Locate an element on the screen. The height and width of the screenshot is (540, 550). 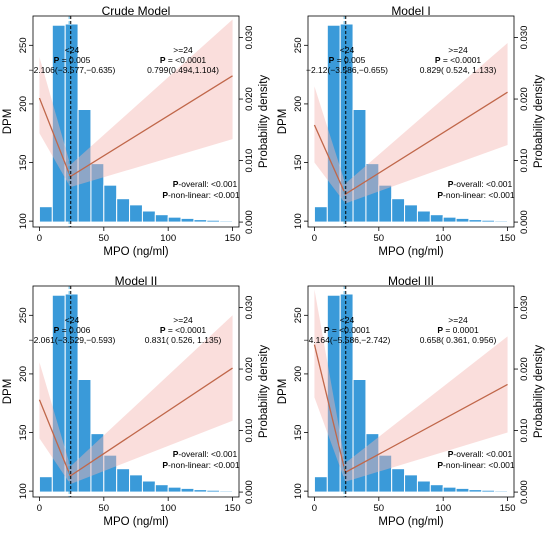
annotation-left-head: <24 is located at coordinates (347, 50).